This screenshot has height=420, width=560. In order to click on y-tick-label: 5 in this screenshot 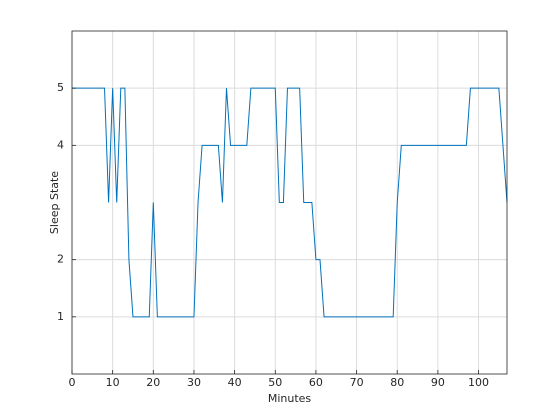, I will do `click(60, 87)`.